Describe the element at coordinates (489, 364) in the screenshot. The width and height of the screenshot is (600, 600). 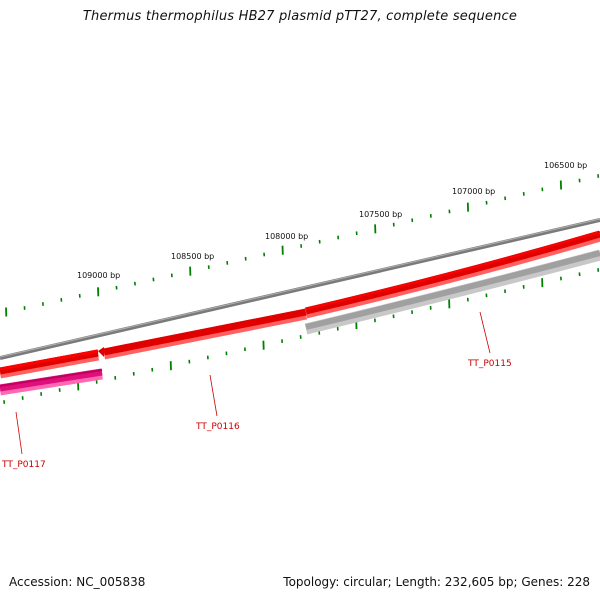
I see `gene-label-tt-p0115: TT_P0115` at that location.